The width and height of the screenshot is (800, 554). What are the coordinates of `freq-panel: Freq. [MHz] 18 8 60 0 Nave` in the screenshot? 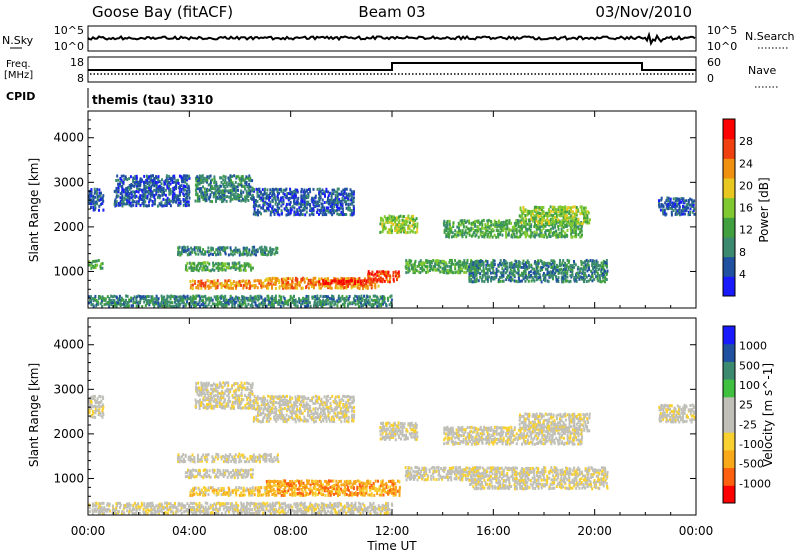 It's located at (391, 72).